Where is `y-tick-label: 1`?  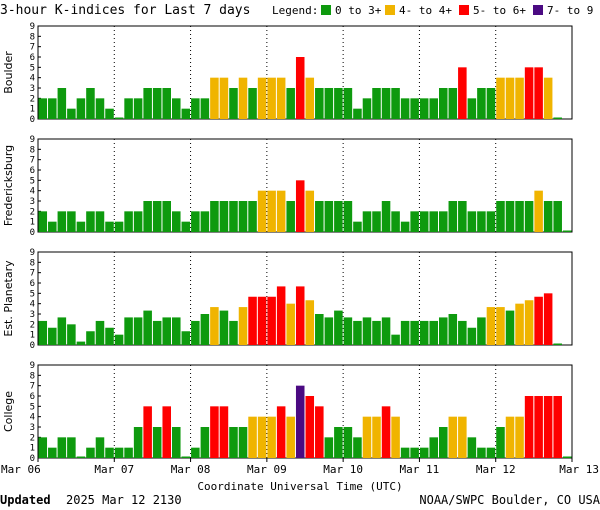 y-tick-label: 1 is located at coordinates (32, 449).